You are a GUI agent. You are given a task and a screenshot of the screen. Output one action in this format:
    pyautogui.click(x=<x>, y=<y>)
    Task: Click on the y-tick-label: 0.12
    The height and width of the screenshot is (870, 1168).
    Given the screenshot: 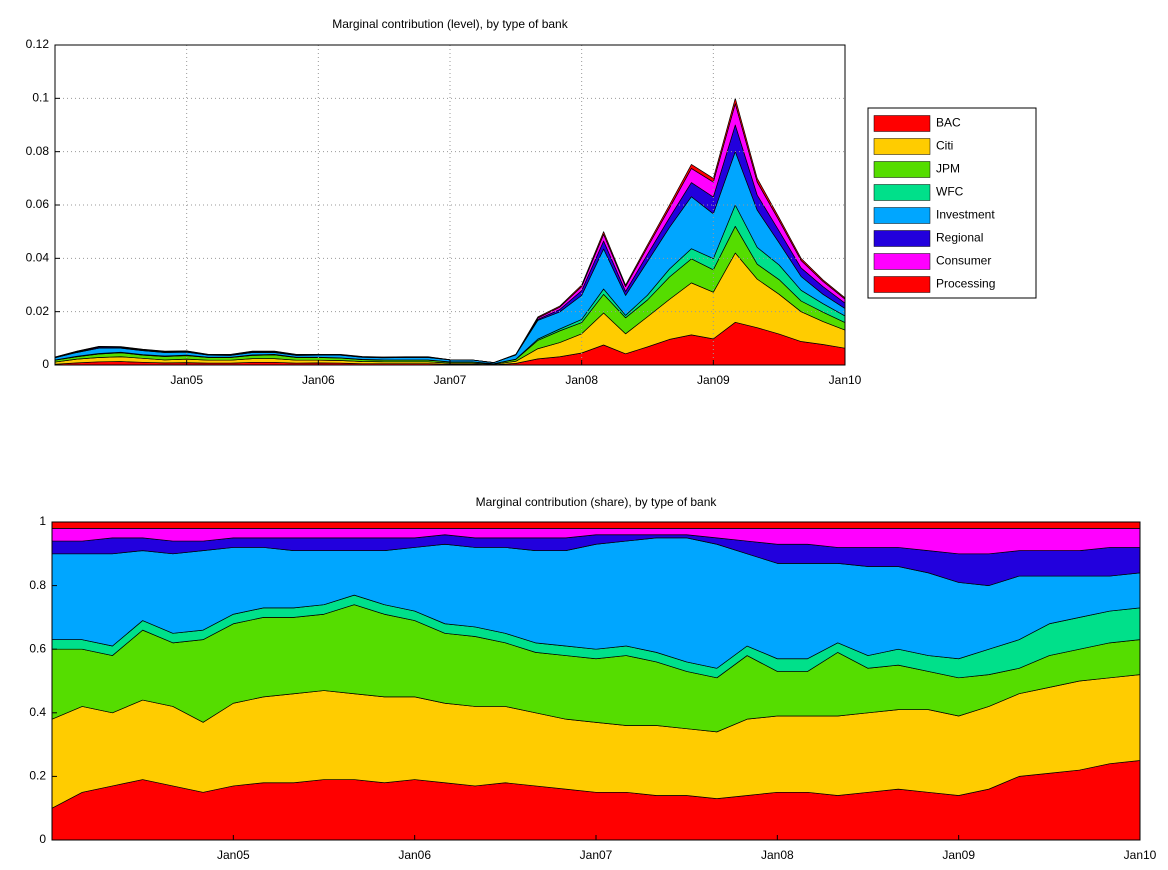 What is the action you would take?
    pyautogui.click(x=38, y=44)
    